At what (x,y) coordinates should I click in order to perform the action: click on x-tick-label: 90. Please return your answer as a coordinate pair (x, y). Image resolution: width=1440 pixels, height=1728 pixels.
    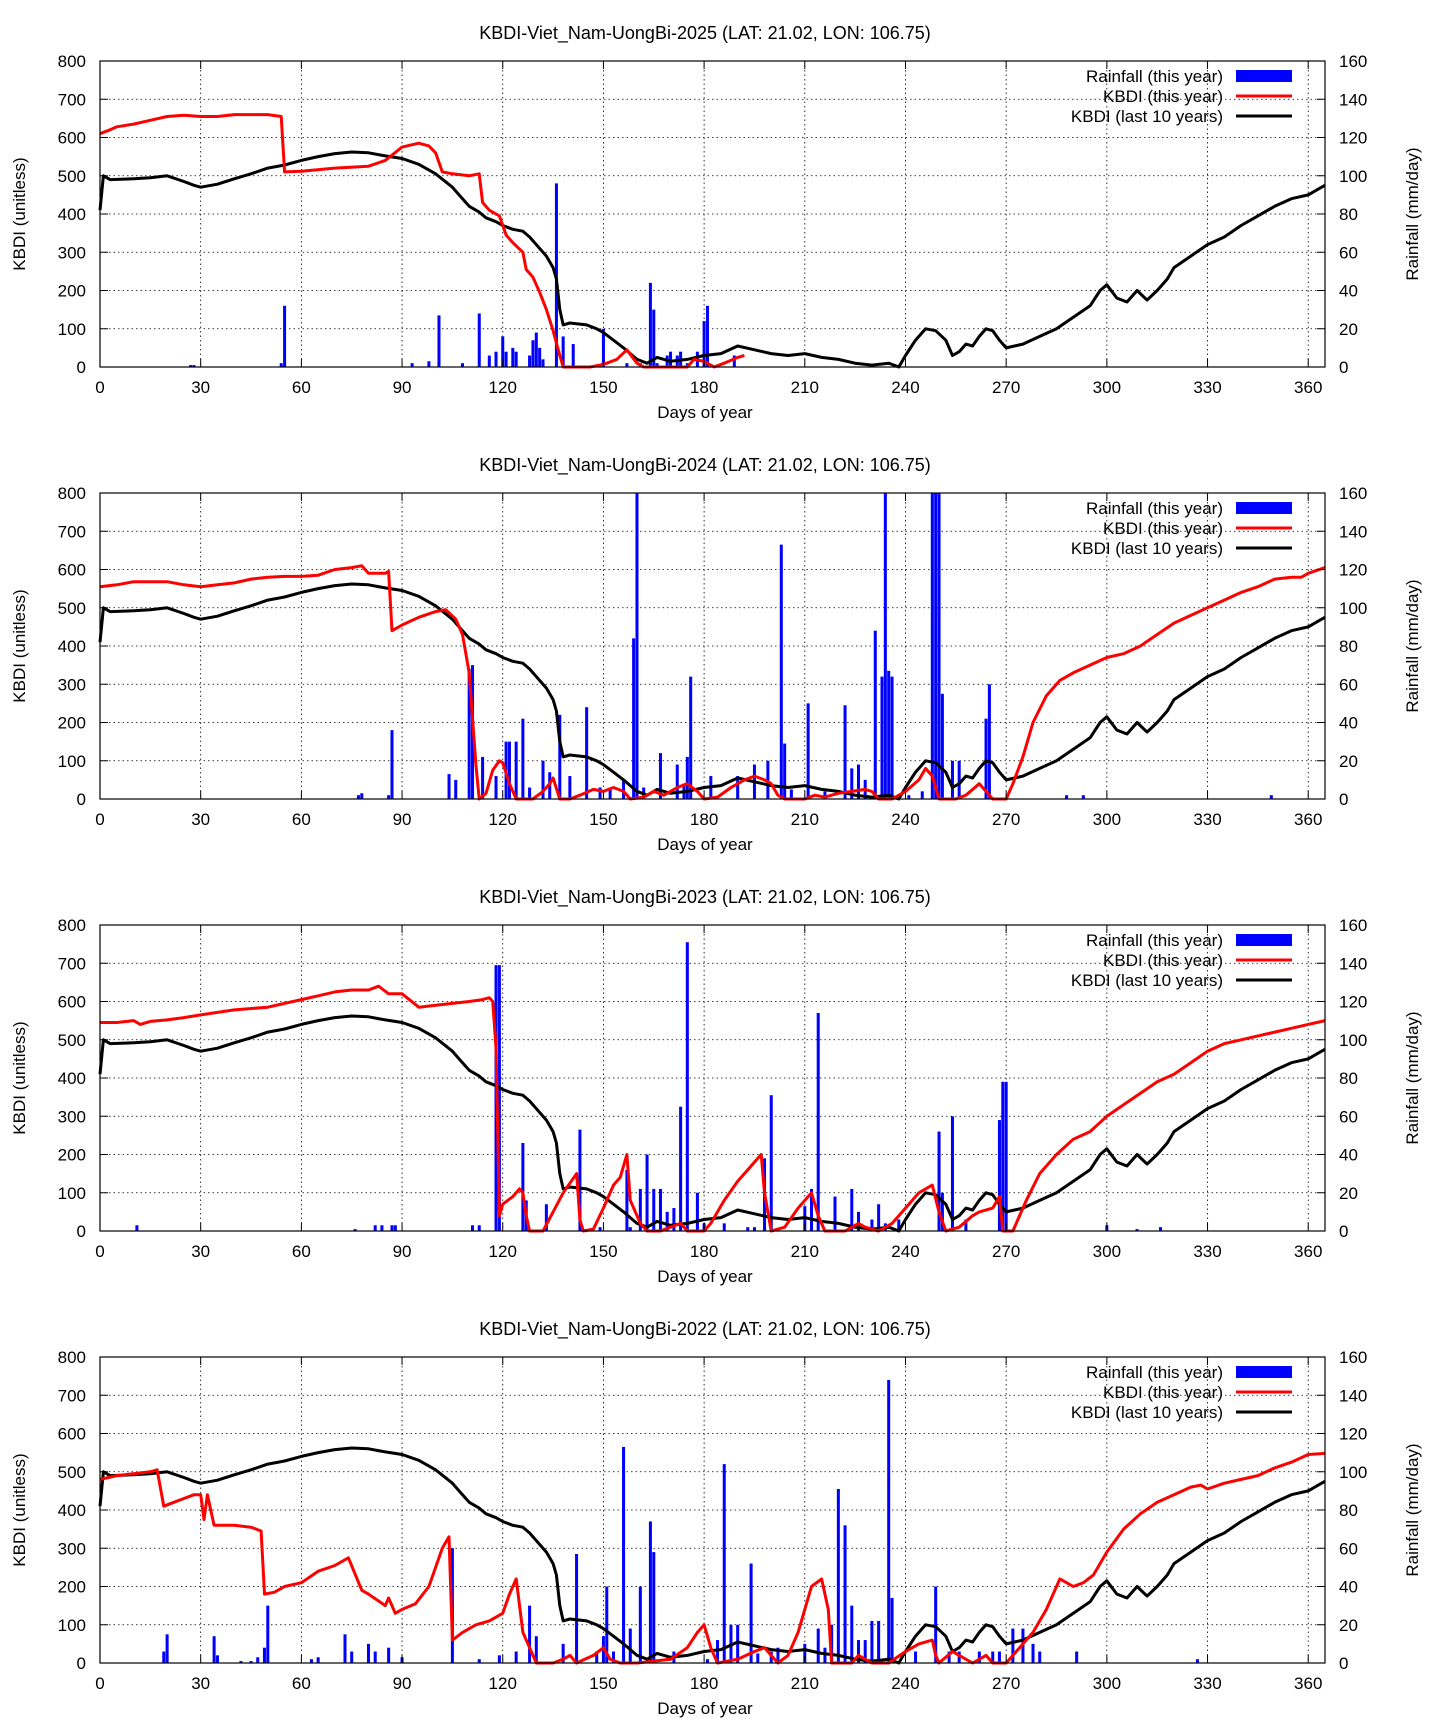
    Looking at the image, I should click on (402, 819).